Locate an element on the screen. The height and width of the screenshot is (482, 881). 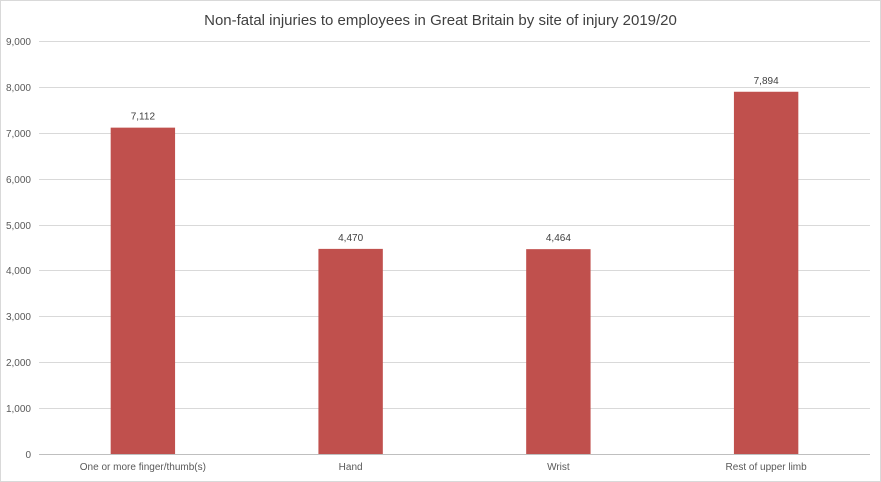
data-label: 7,112 is located at coordinates (143, 117).